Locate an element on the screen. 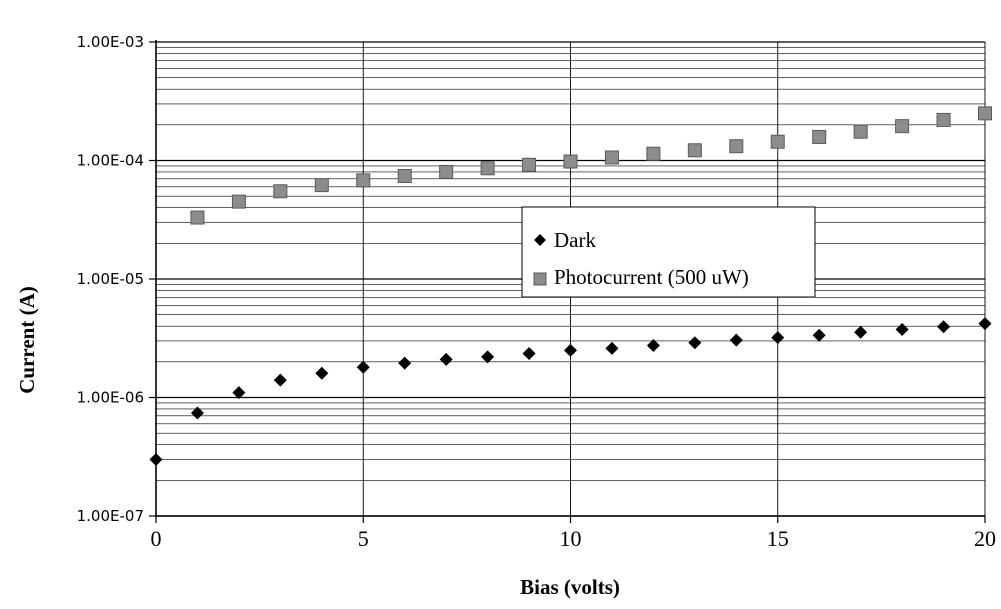 Image resolution: width=1001 pixels, height=609 pixels. legend-box is located at coordinates (668, 252).